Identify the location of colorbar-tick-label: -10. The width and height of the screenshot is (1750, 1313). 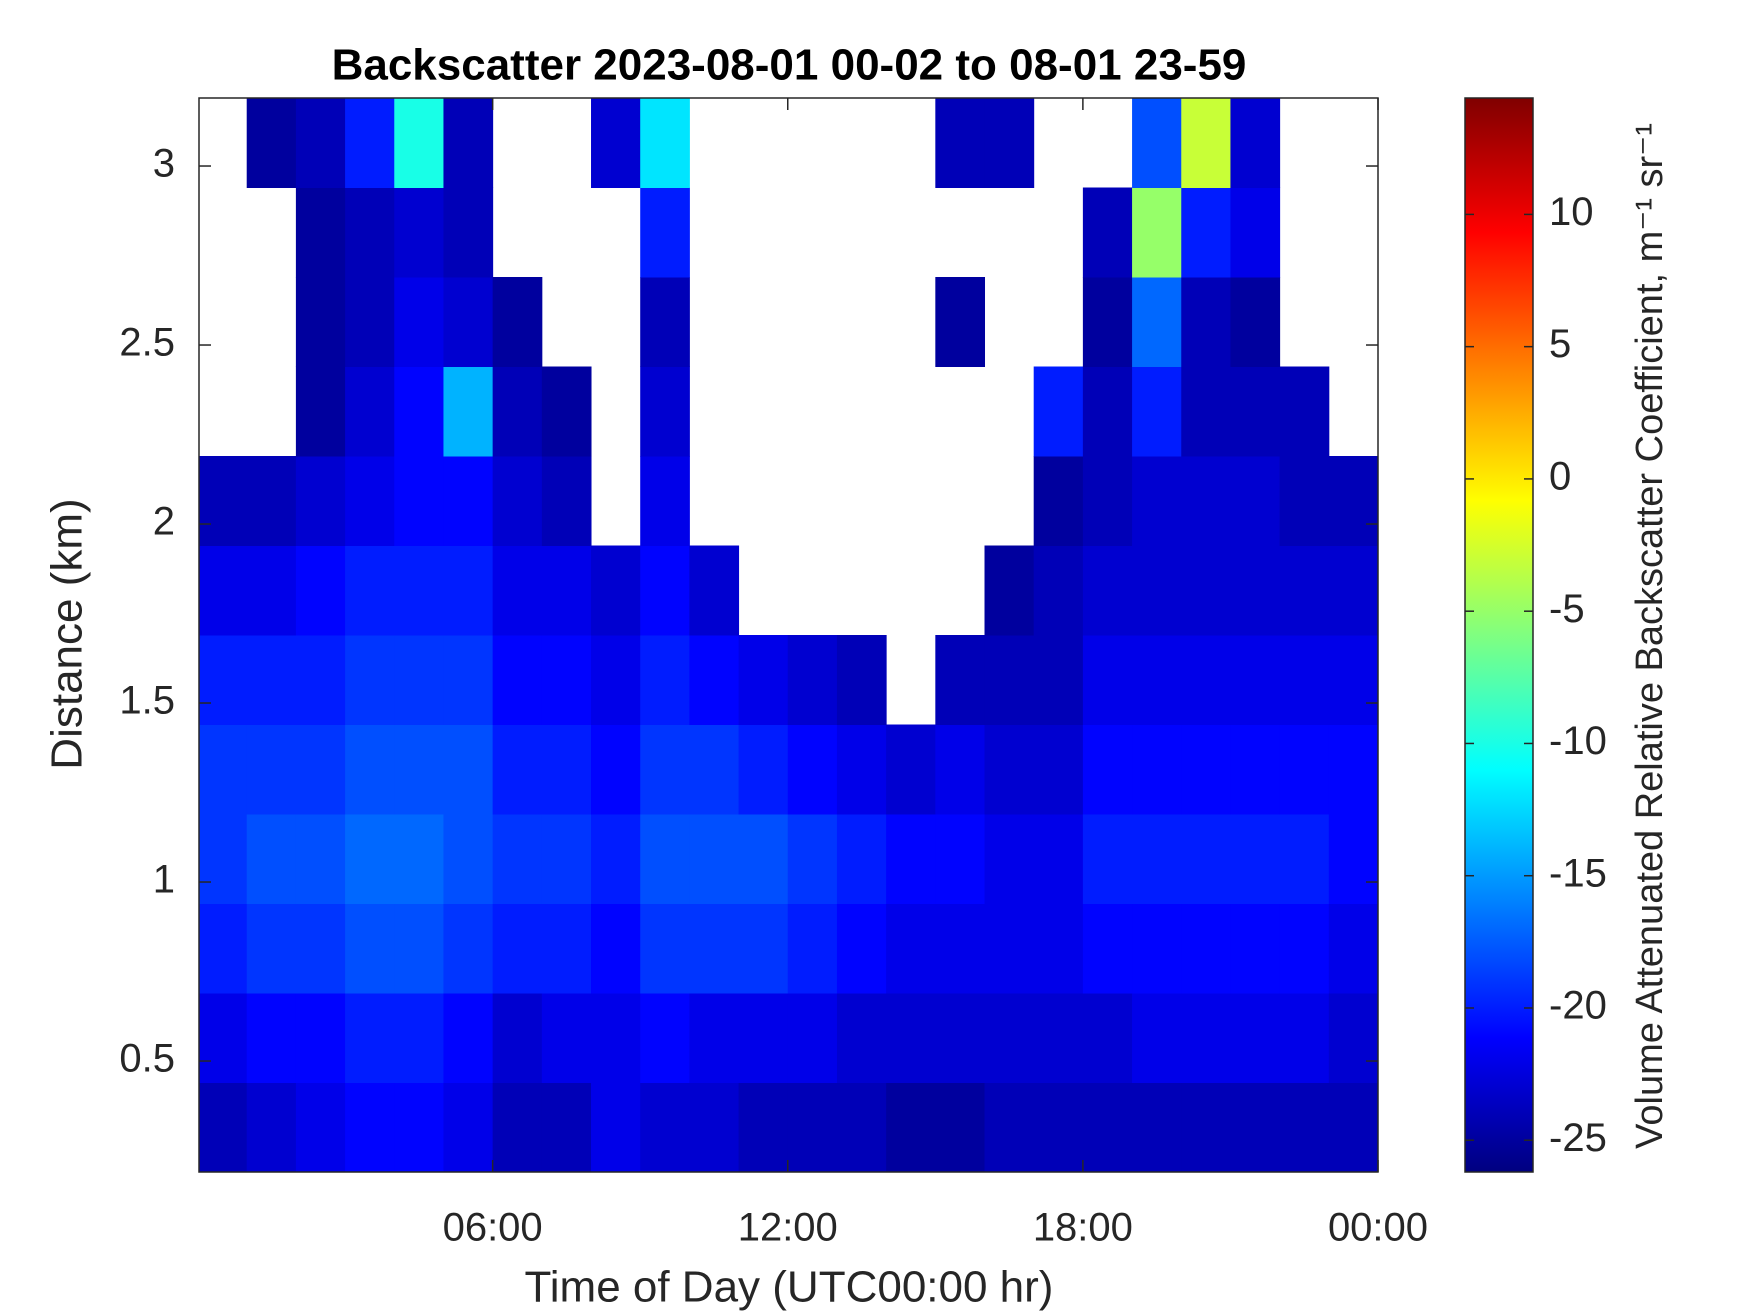
(1578, 741).